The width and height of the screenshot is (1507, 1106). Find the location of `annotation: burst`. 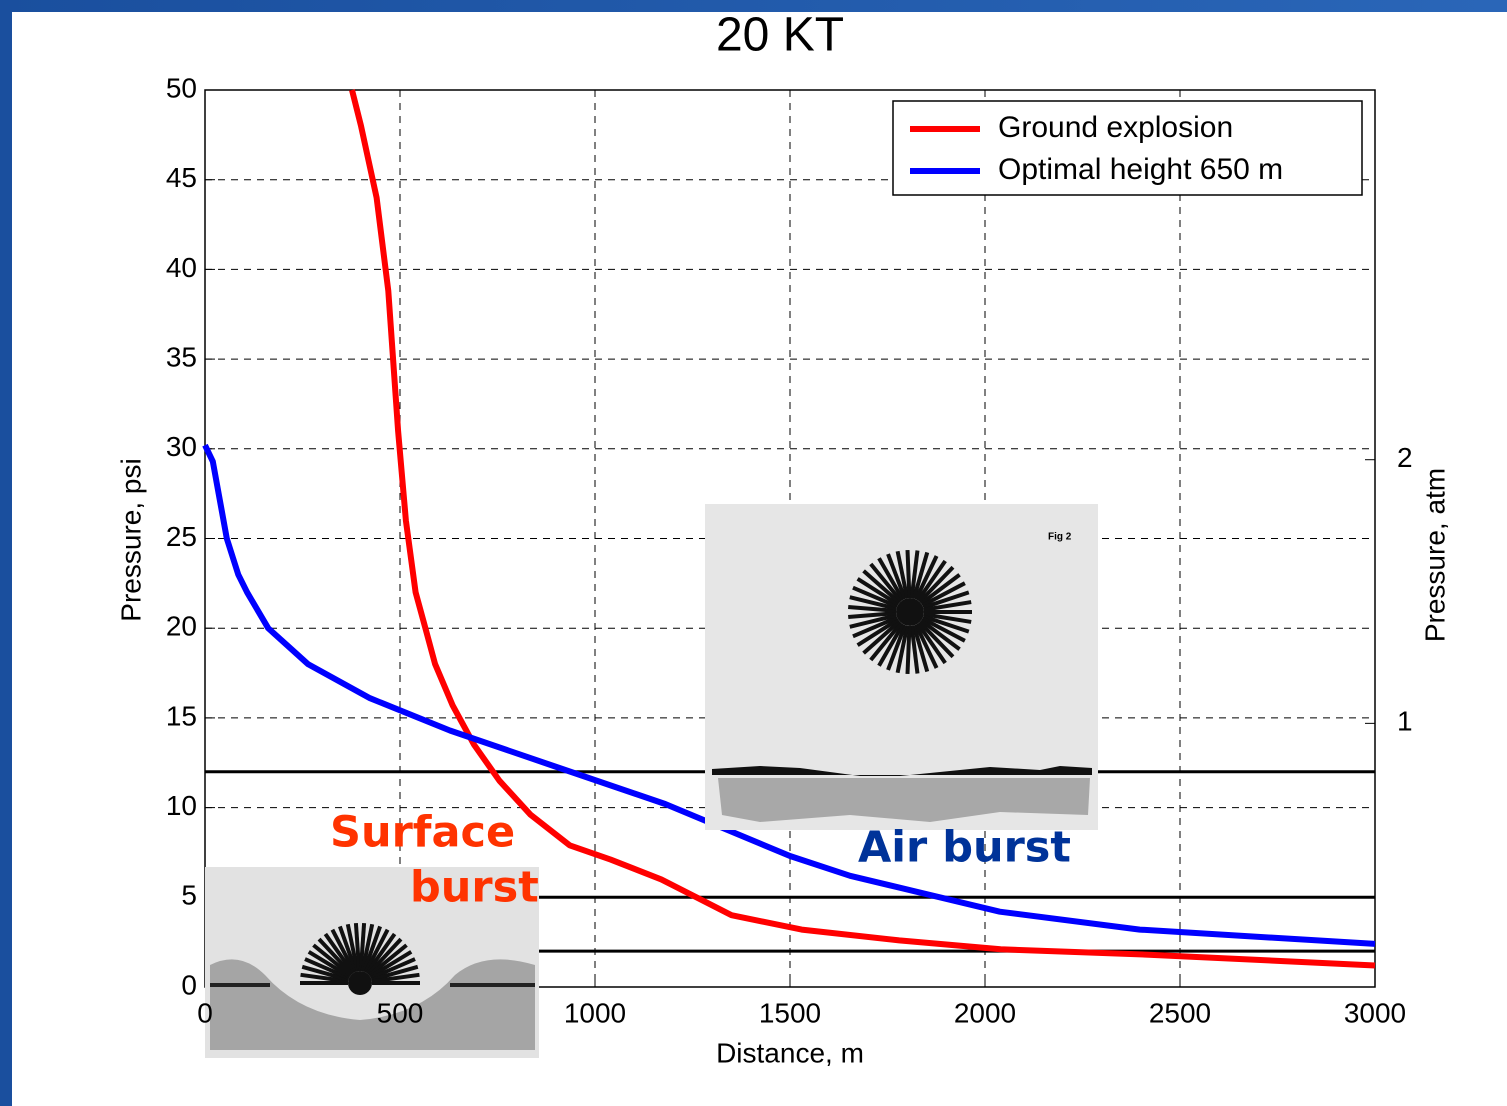

annotation: burst is located at coordinates (474, 888).